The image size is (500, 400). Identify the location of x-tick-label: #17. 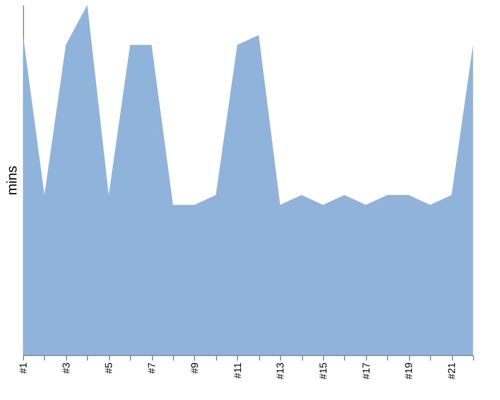
(366, 371).